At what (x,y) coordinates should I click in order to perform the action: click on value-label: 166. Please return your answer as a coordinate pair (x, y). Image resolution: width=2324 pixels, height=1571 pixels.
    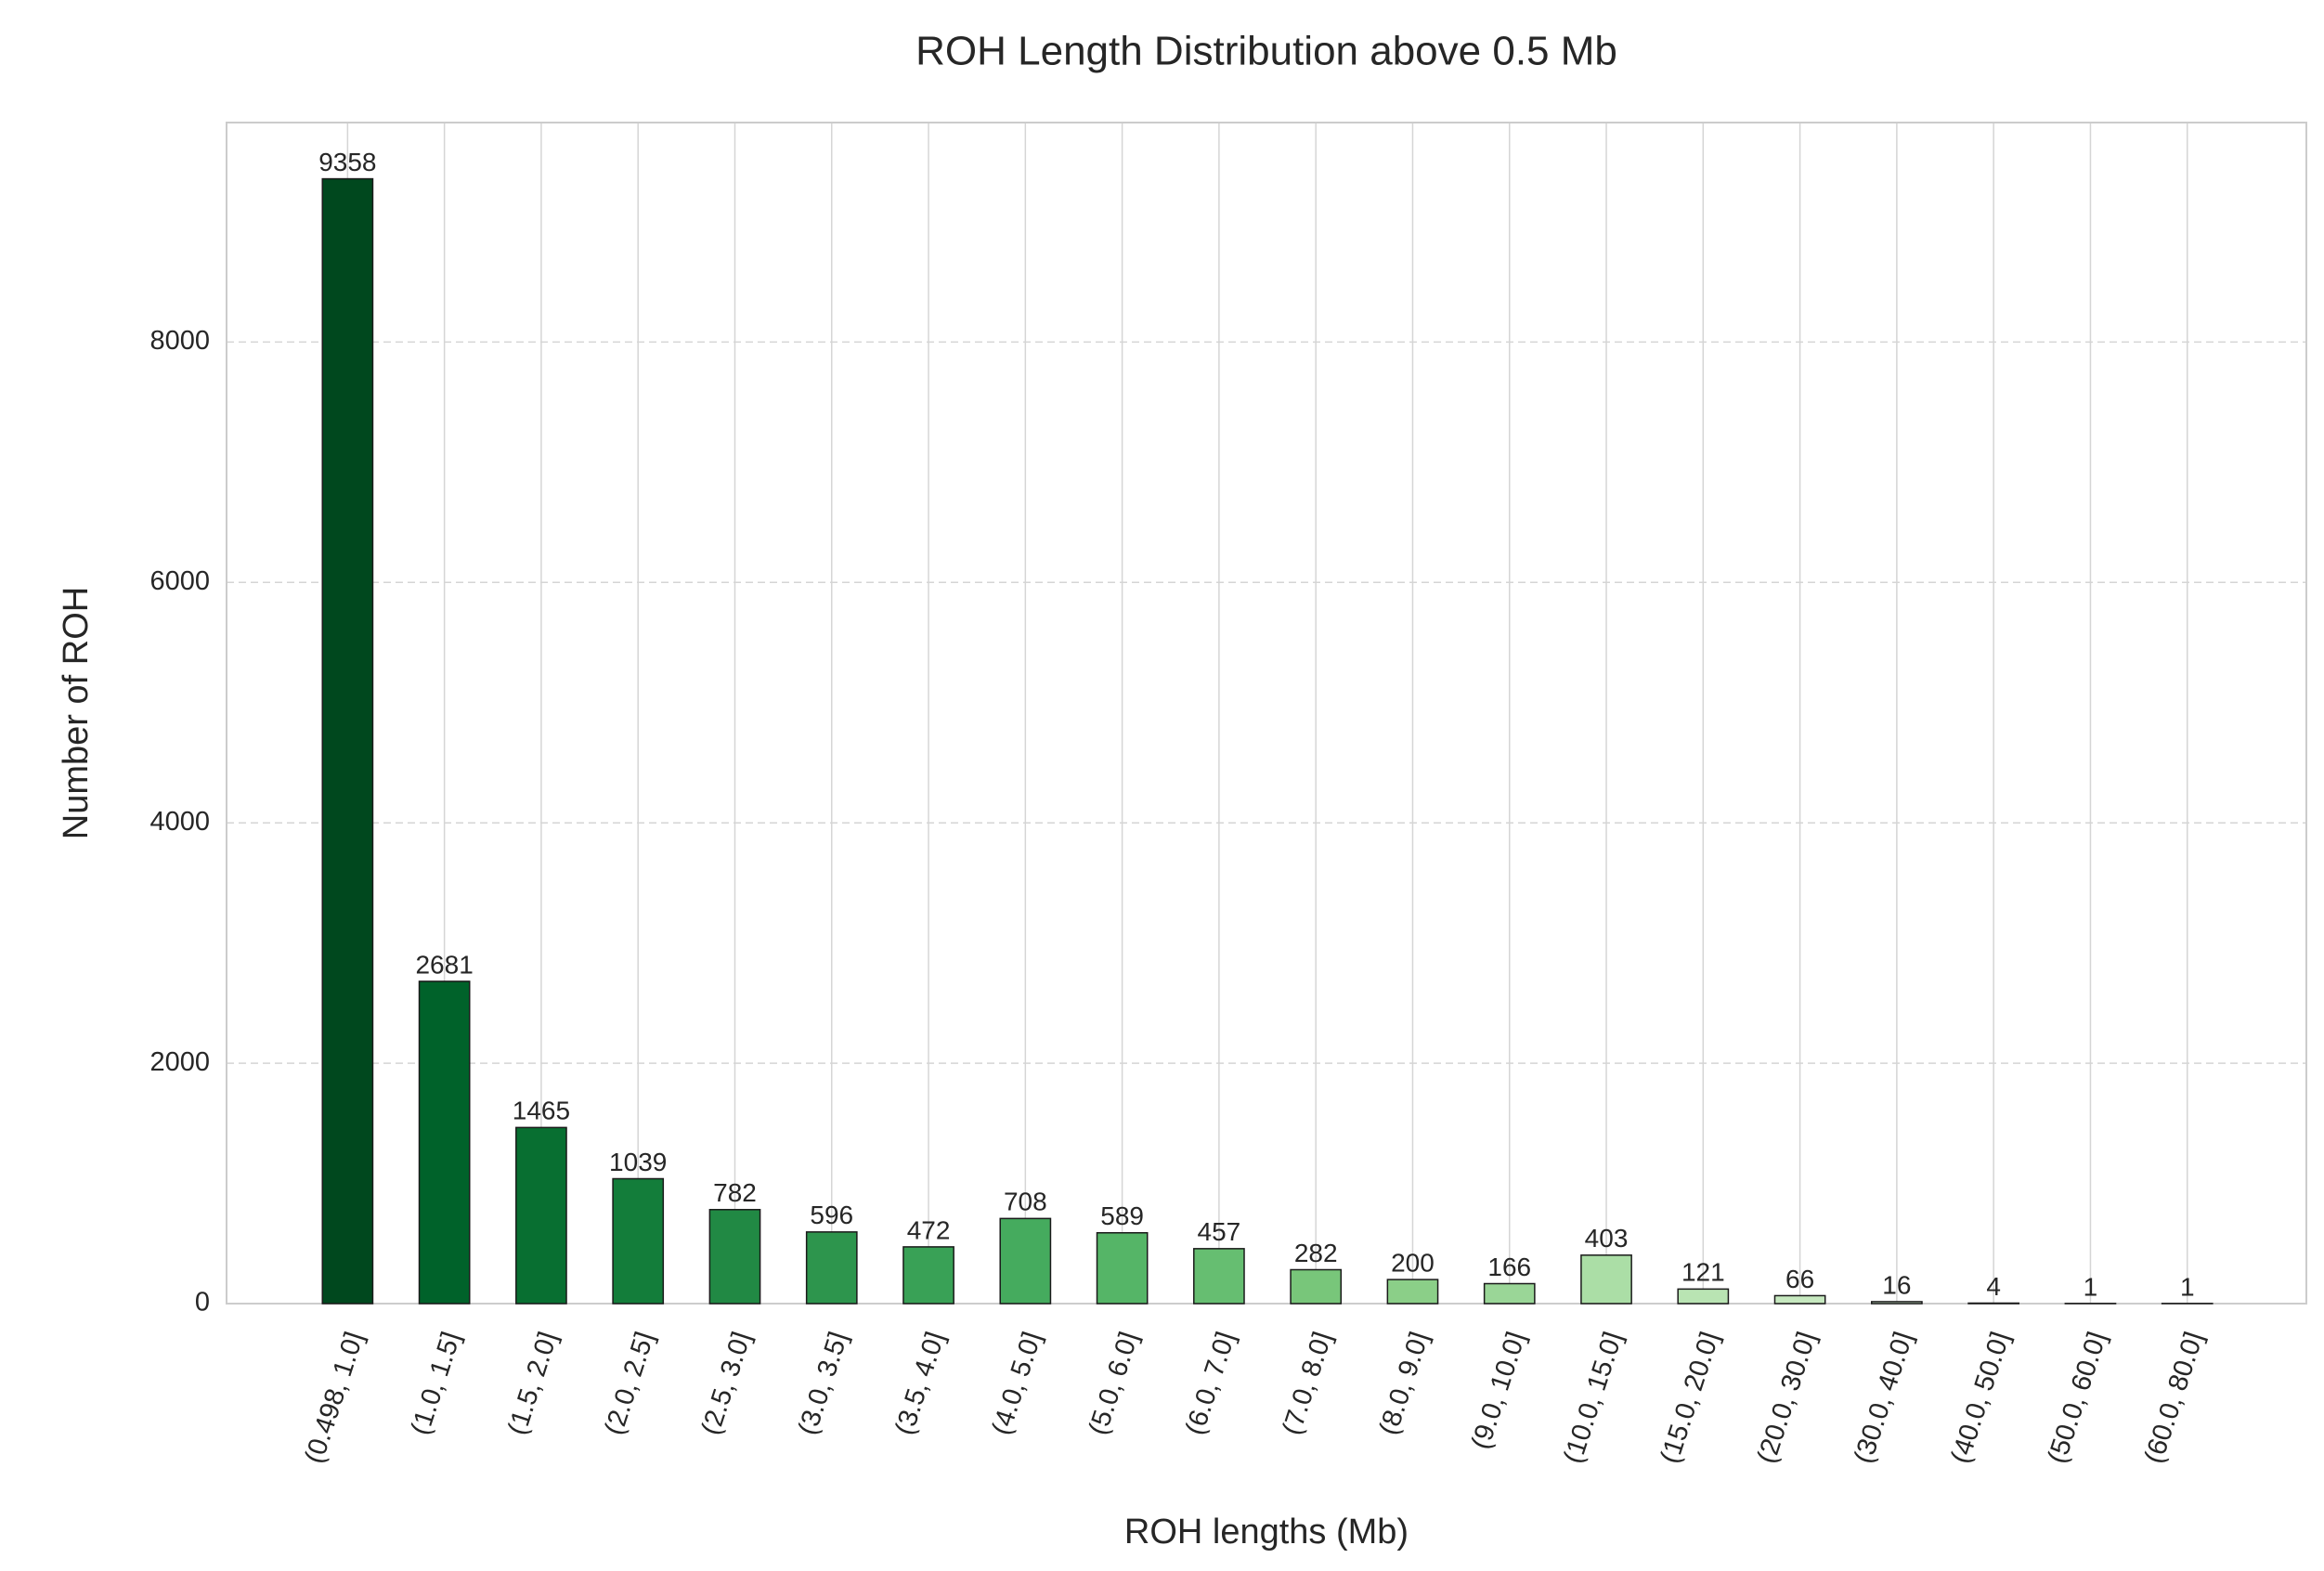
    Looking at the image, I should click on (1509, 1267).